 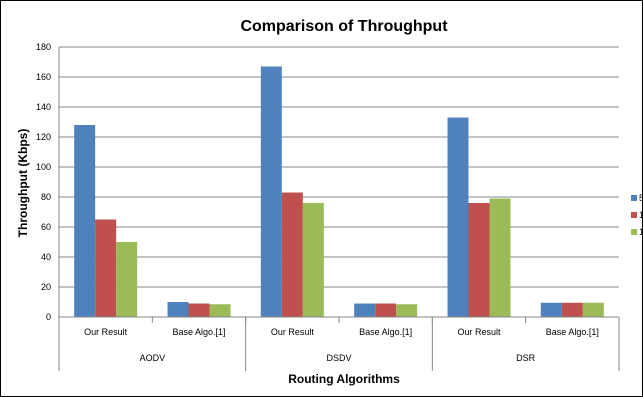 I want to click on chart-title: Comparison of Throughput, so click(x=344, y=26).